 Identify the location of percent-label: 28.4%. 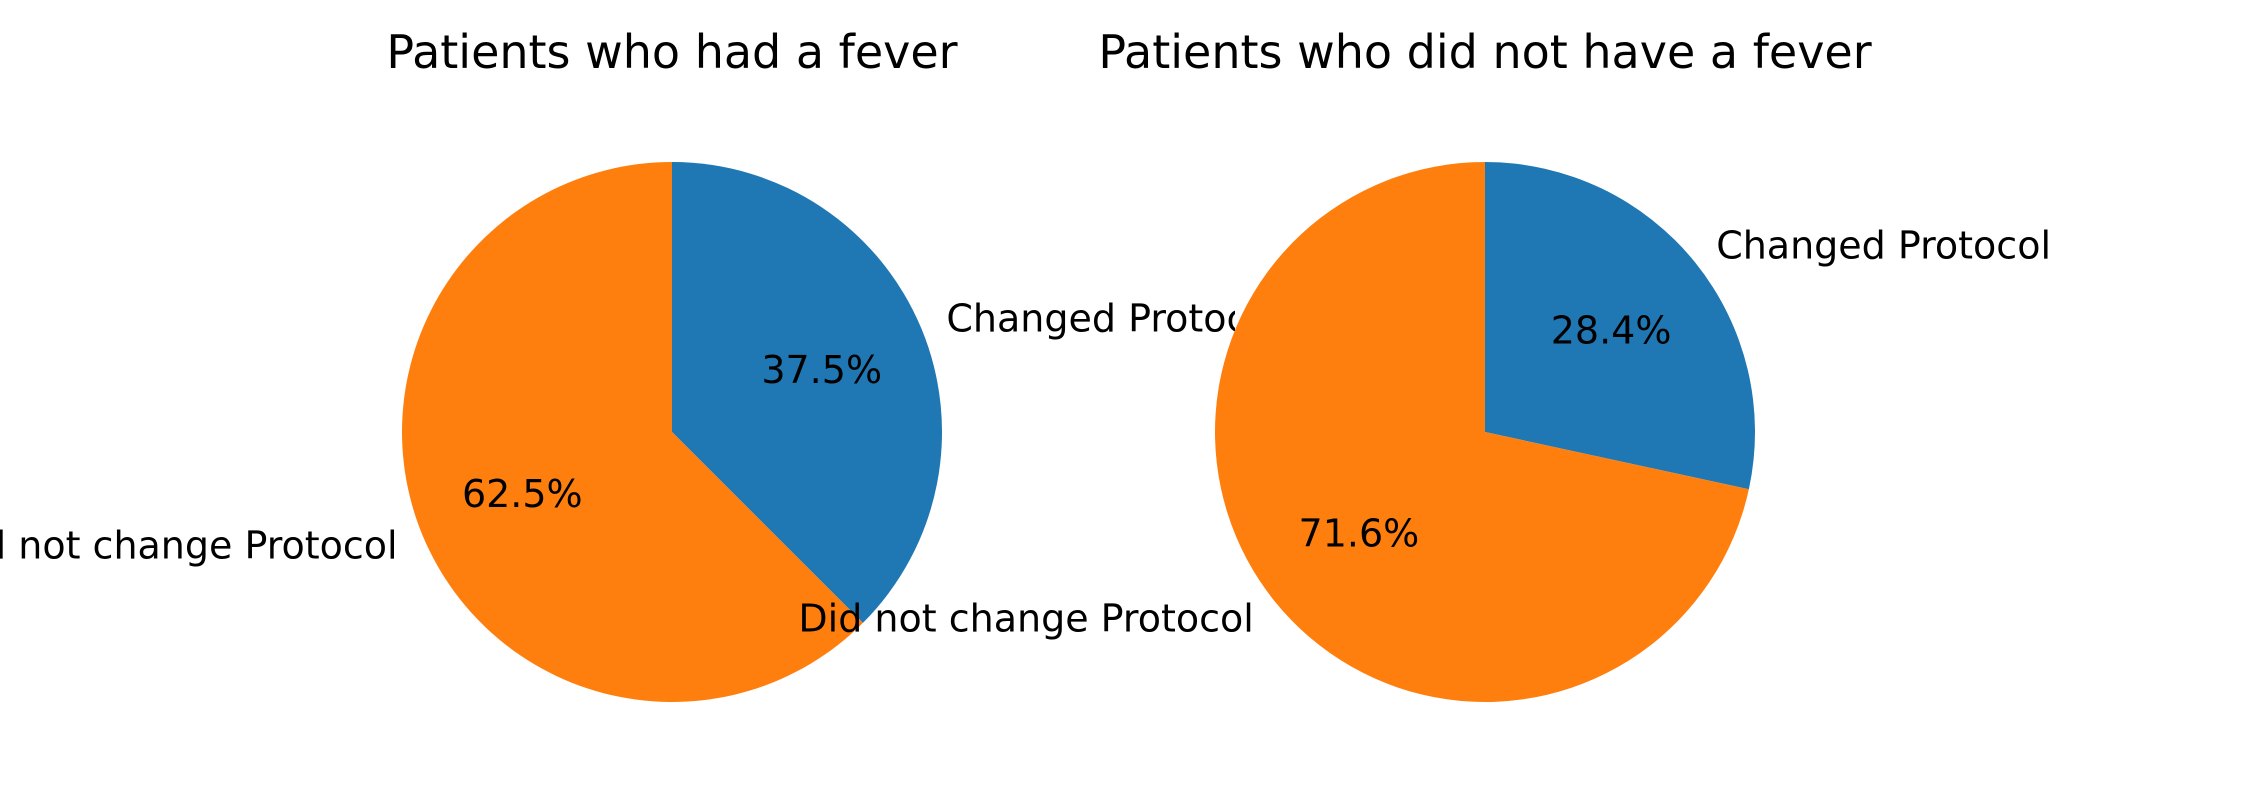
(1611, 330).